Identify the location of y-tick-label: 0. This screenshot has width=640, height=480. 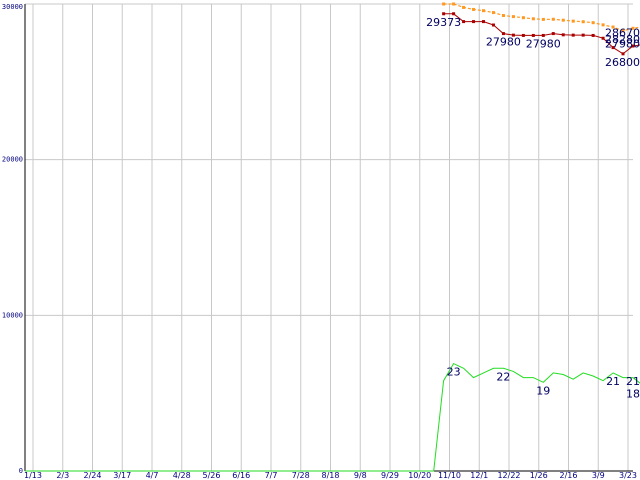
(21, 471).